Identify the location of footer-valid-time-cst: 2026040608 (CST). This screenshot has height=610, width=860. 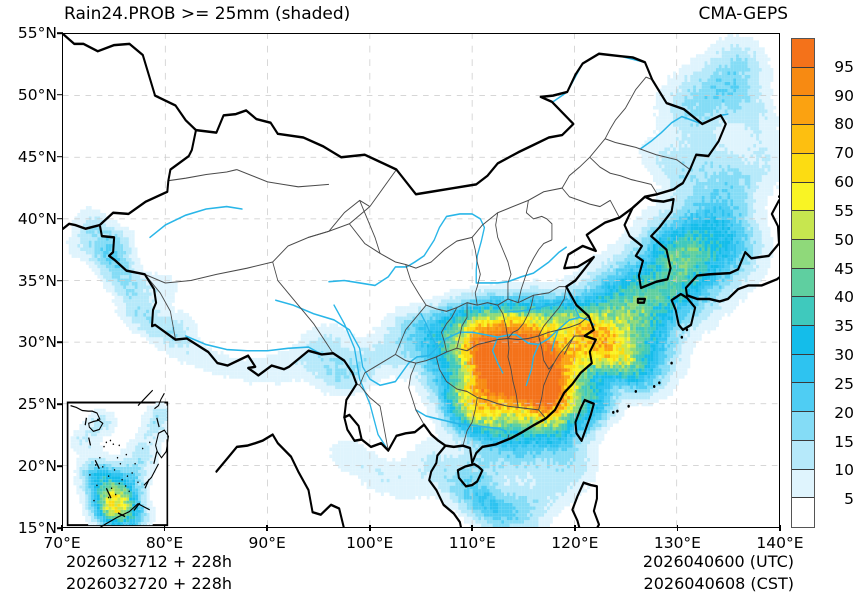
(718, 583).